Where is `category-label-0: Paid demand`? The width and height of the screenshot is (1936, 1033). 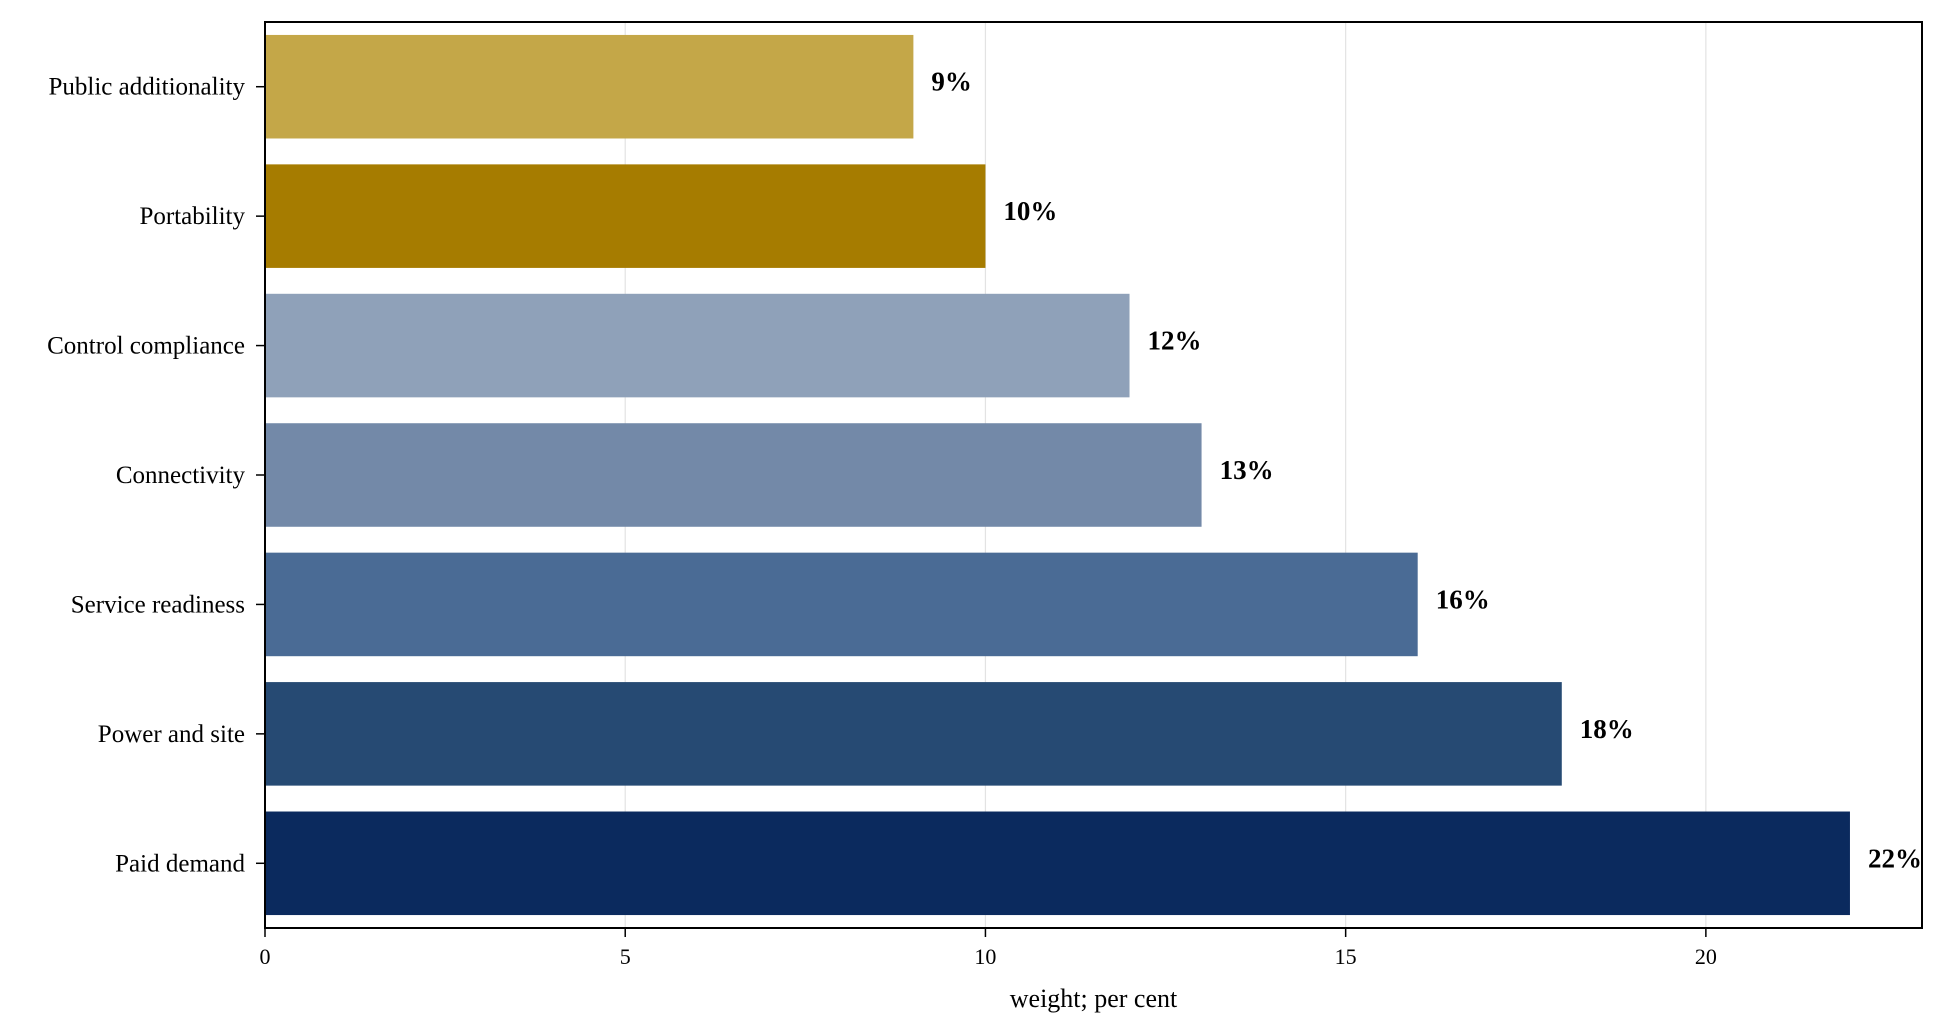 category-label-0: Paid demand is located at coordinates (180, 863).